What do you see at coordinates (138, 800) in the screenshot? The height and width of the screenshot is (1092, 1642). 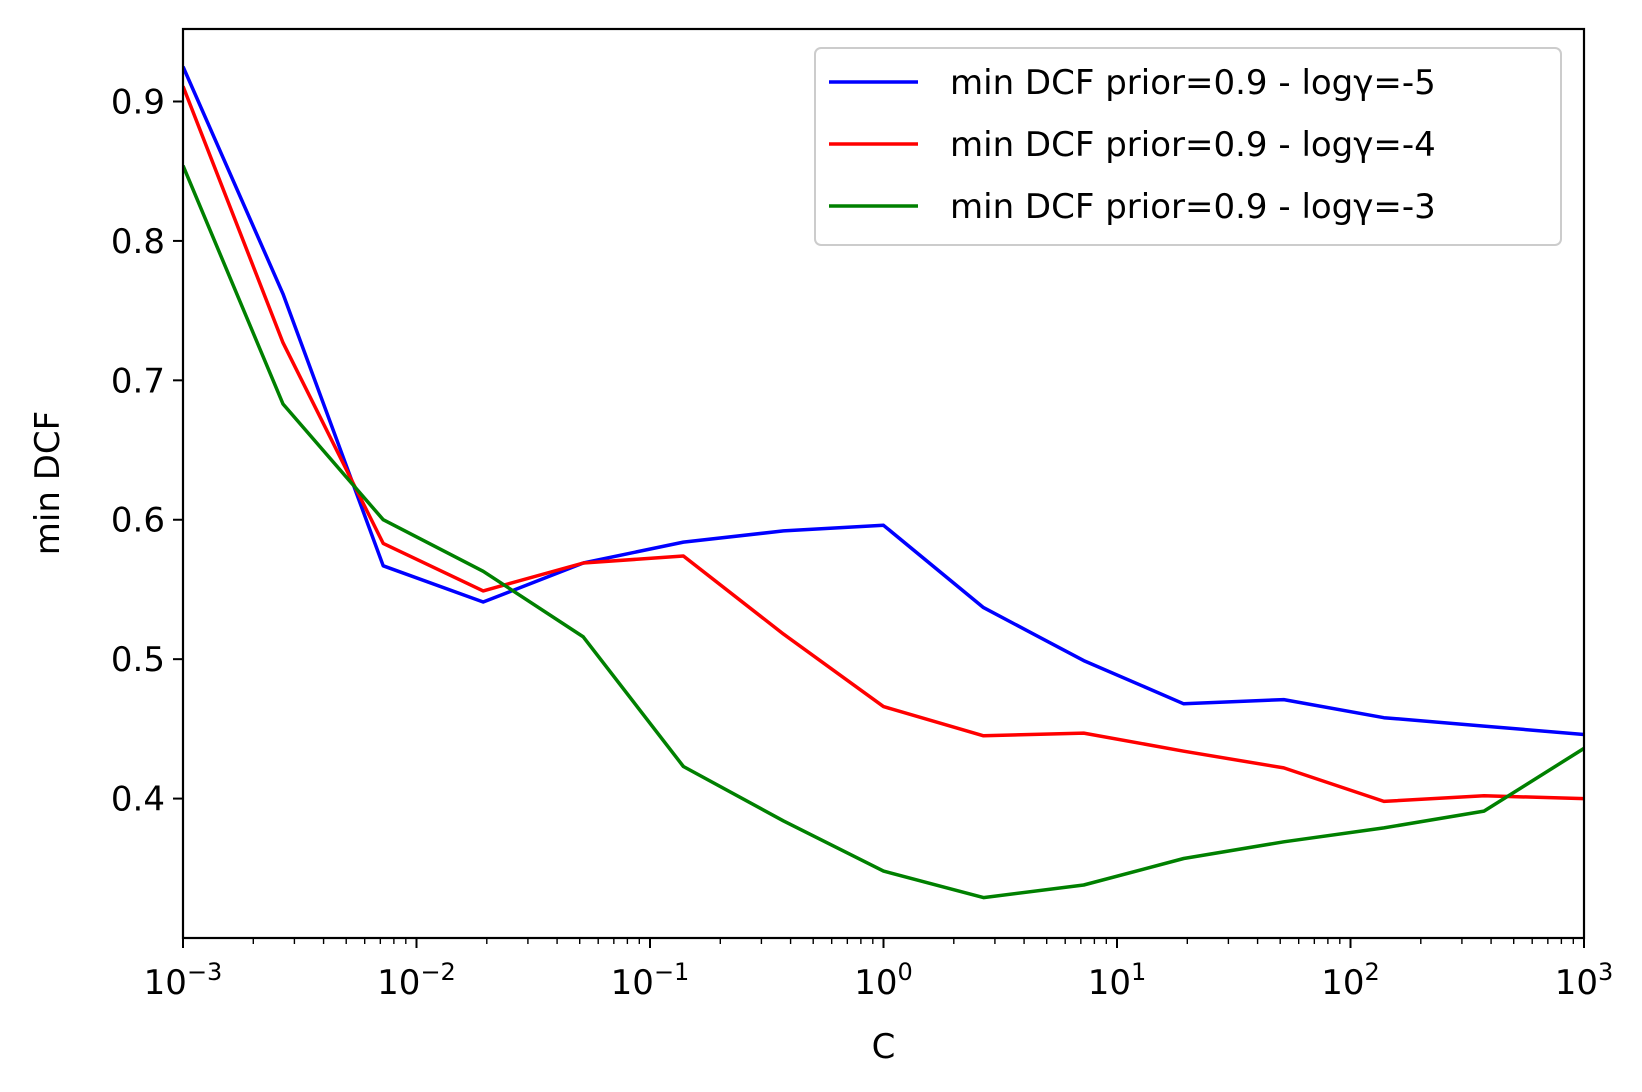 I see `y-tick-label: 0.4` at bounding box center [138, 800].